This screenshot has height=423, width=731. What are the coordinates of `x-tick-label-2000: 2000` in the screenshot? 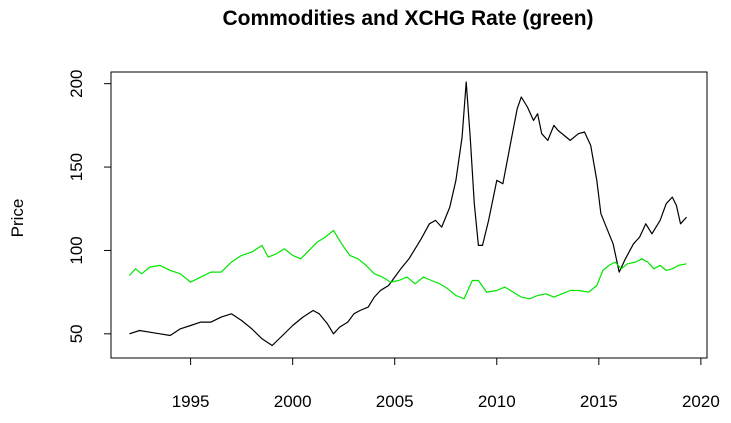 It's located at (293, 401).